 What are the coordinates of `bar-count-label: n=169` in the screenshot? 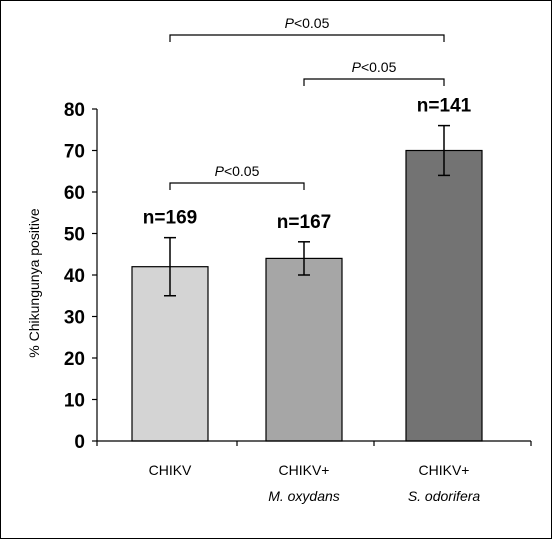 It's located at (170, 218).